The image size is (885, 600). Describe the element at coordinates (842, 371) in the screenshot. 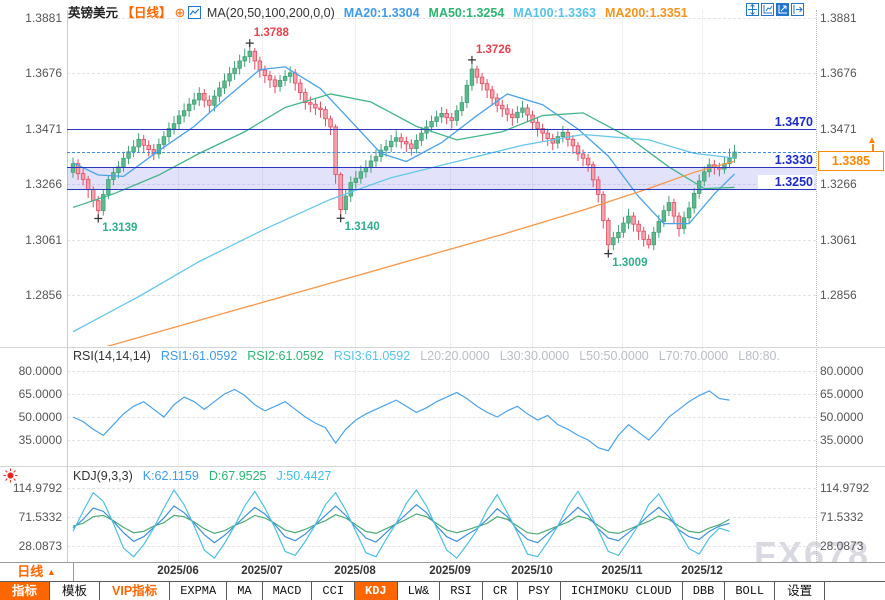

I see `y-axis-label-right: 80.0000` at that location.